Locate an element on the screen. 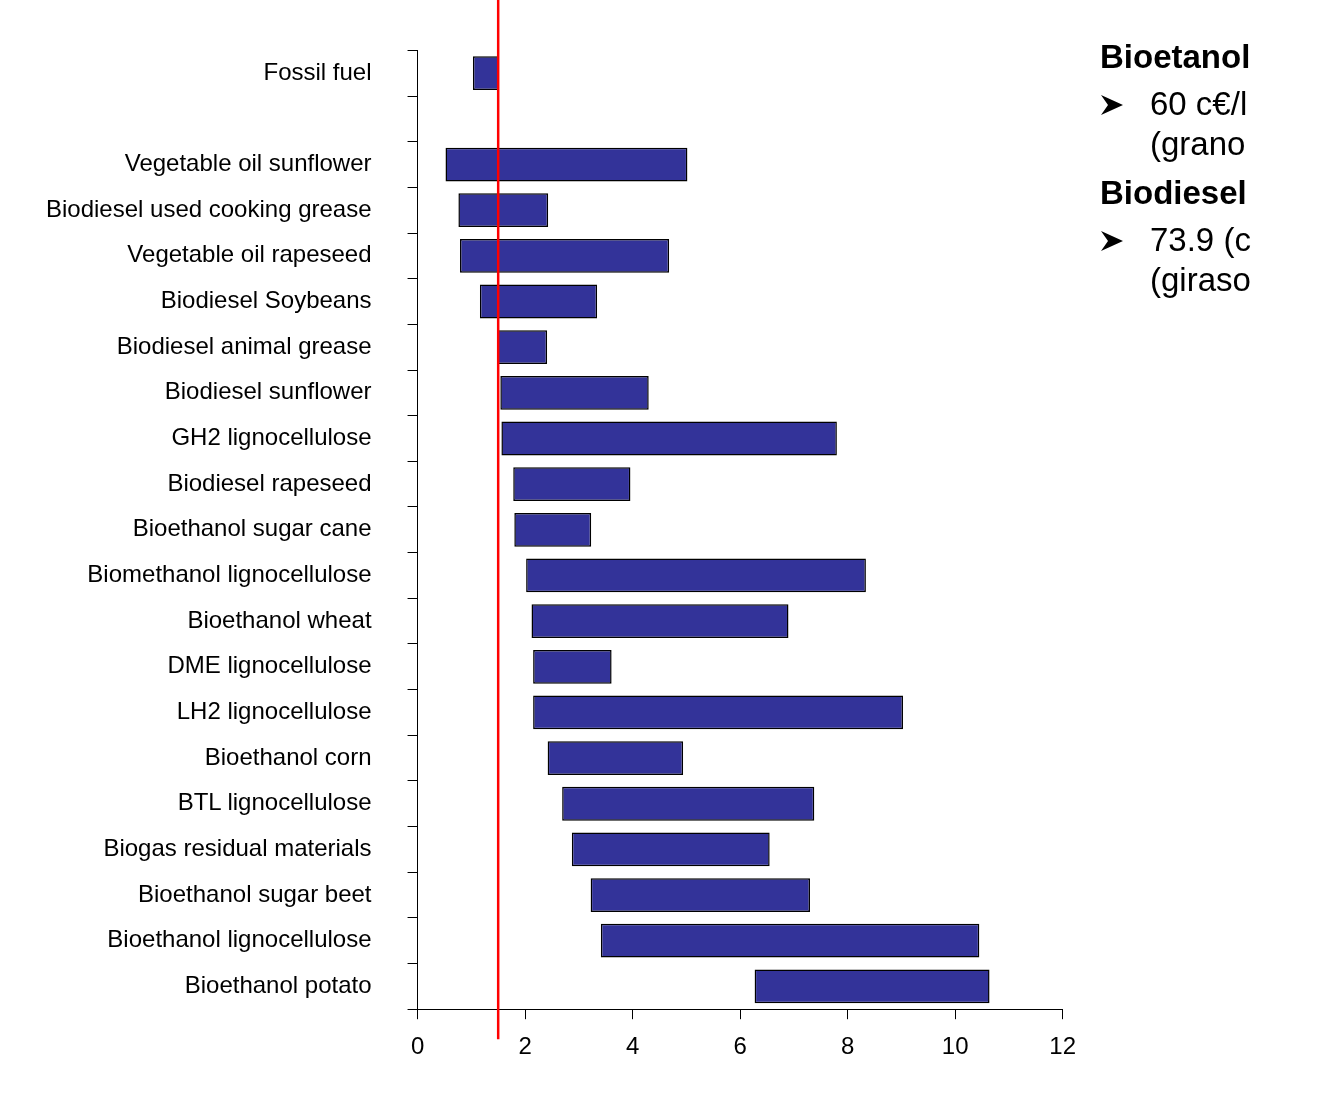 This screenshot has height=1096, width=1340. y-tick-label: Biodiesel animal grease is located at coordinates (244, 345).